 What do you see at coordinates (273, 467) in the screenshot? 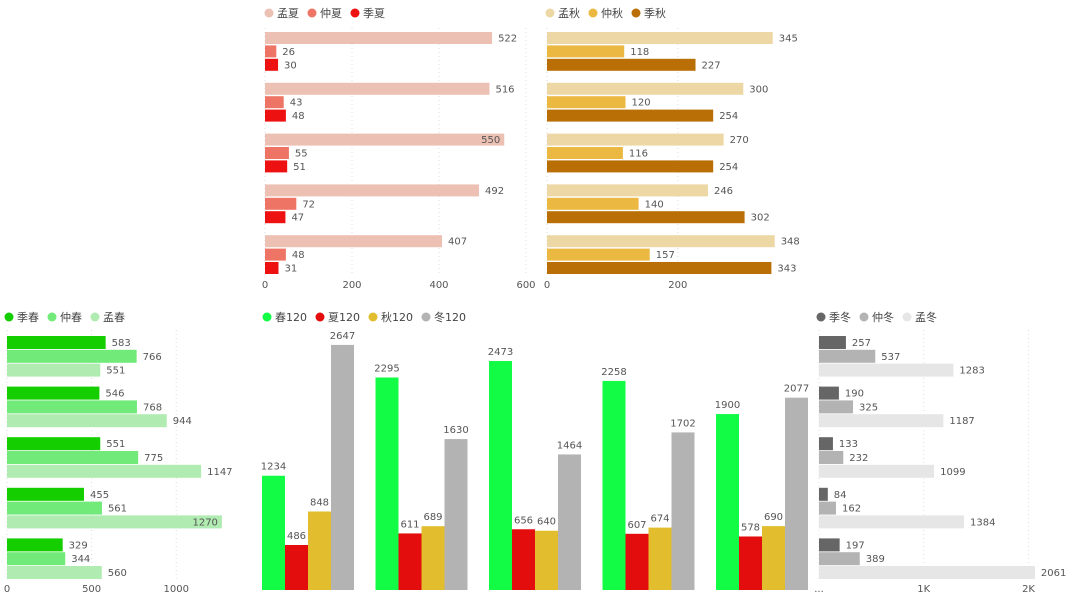
I see `data-label-seasons-0-0: 1234` at bounding box center [273, 467].